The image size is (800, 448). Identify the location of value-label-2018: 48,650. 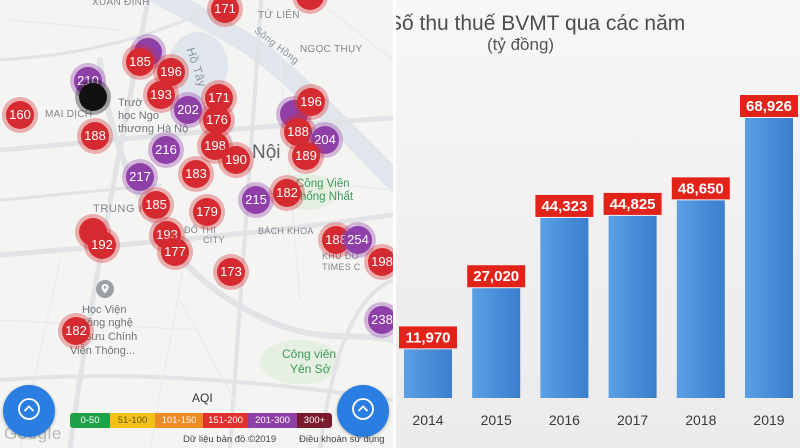
(700, 188).